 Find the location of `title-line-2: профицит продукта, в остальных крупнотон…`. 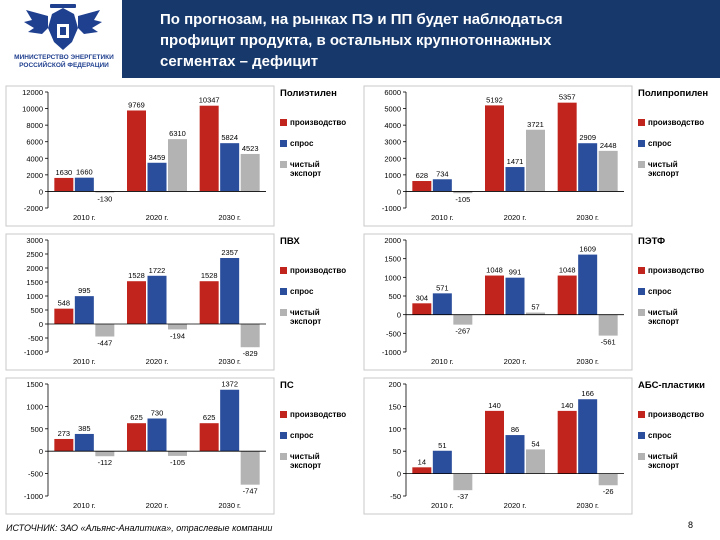

title-line-2: профицит продукта, в остальных крупнотон… is located at coordinates (356, 40).